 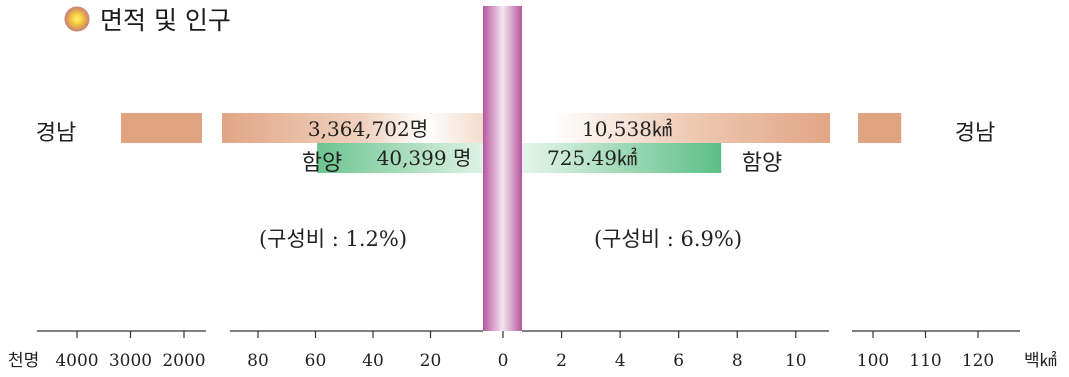 I want to click on gyeongnam-population-bar-far, so click(x=161, y=128).